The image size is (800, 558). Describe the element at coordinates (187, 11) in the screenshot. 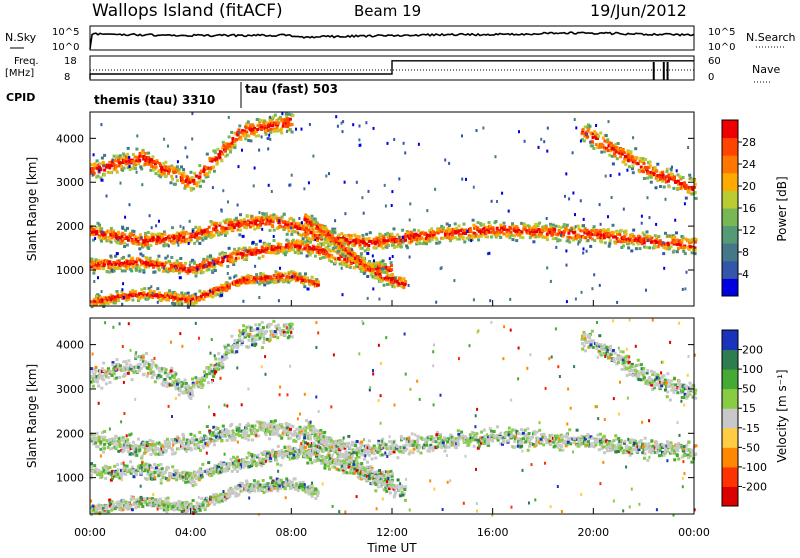

I see `station-title: Wallops Island (fitACF)` at that location.